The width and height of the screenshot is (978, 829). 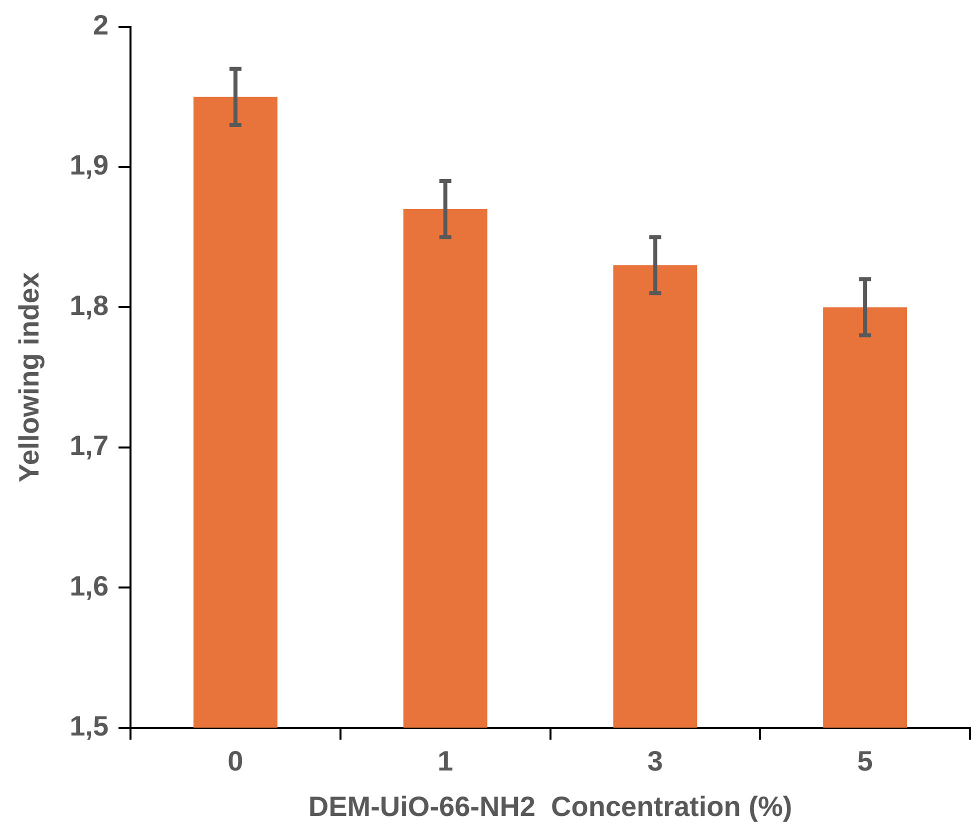 I want to click on x-axis-title: DEM-UiO-66-NH2 Concentration (%), so click(x=550, y=806).